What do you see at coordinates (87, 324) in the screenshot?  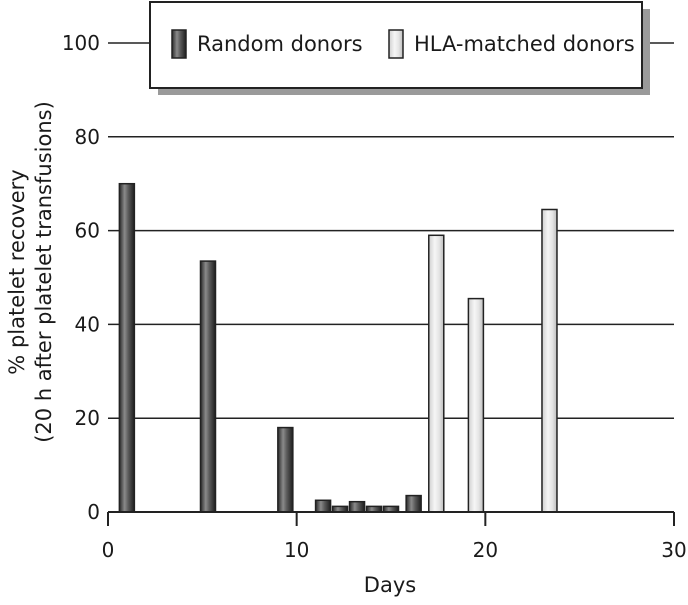 I see `y-tick-label: 40` at bounding box center [87, 324].